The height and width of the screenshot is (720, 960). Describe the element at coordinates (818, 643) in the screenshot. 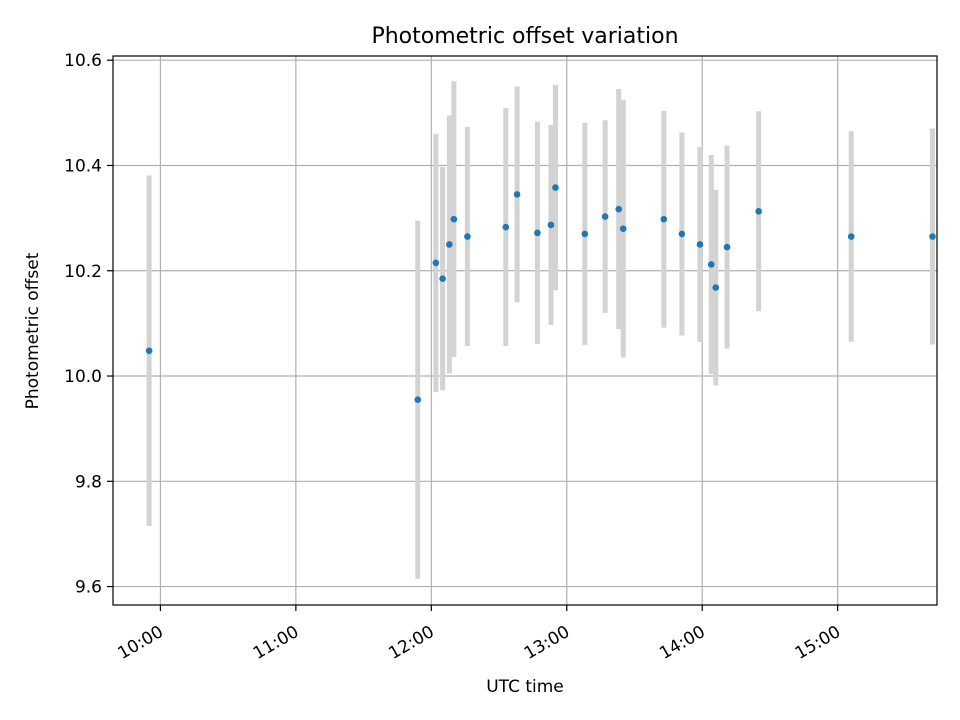

I see `x-tick-label: 15:00` at that location.